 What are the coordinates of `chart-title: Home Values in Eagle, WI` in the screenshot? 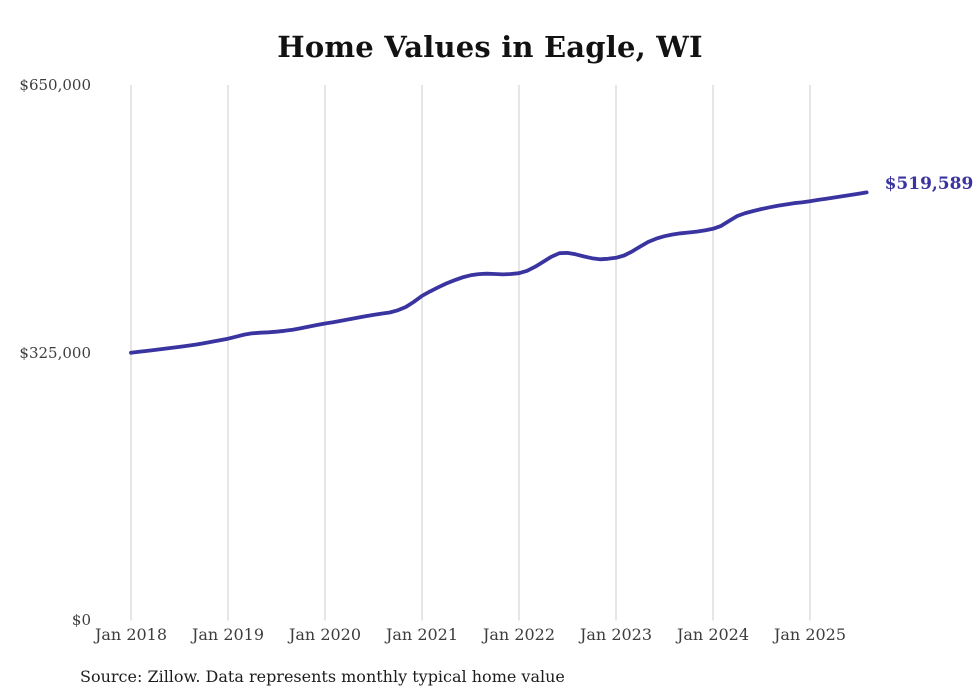 It's located at (490, 47).